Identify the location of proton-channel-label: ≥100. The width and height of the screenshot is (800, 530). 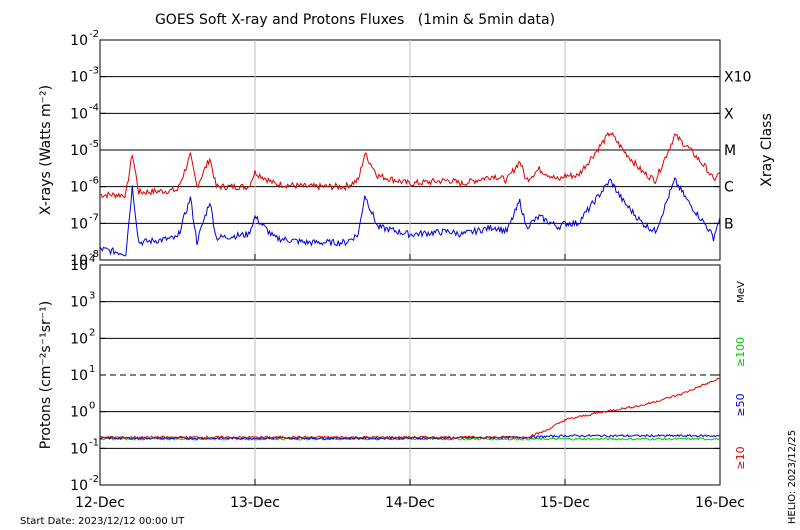
(740, 352).